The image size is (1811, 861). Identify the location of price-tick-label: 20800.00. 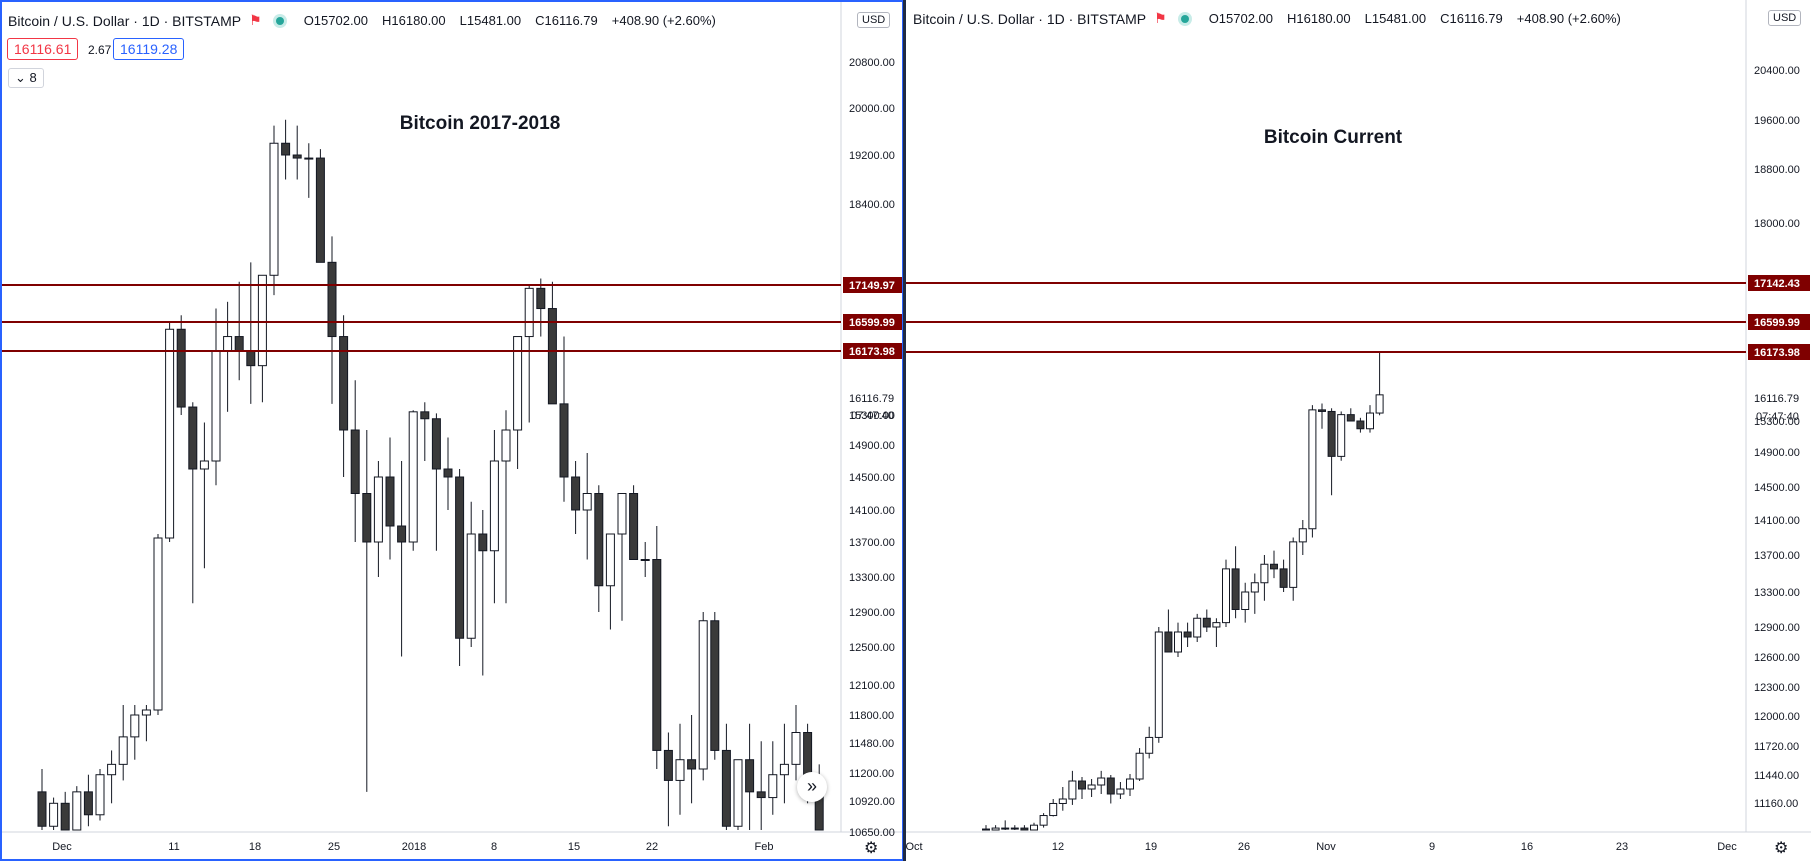
(872, 63).